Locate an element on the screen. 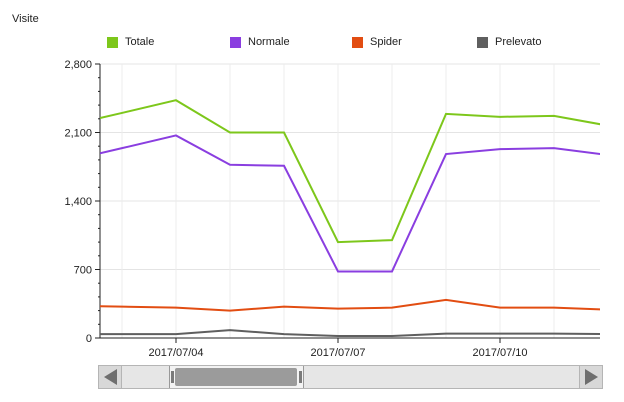 This screenshot has width=624, height=402. range-scroller is located at coordinates (350, 377).